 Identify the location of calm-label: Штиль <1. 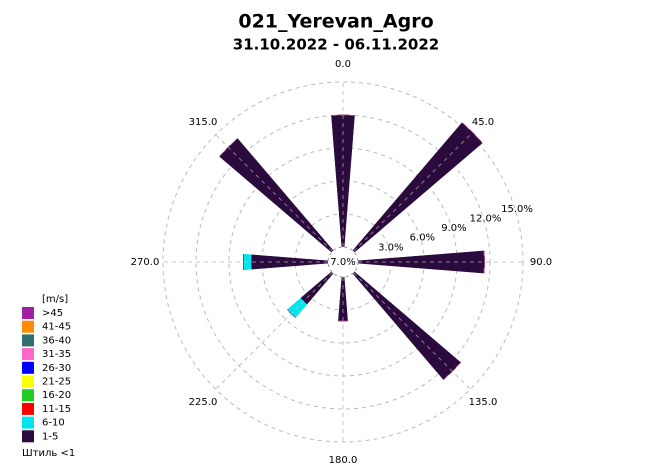
(48, 453).